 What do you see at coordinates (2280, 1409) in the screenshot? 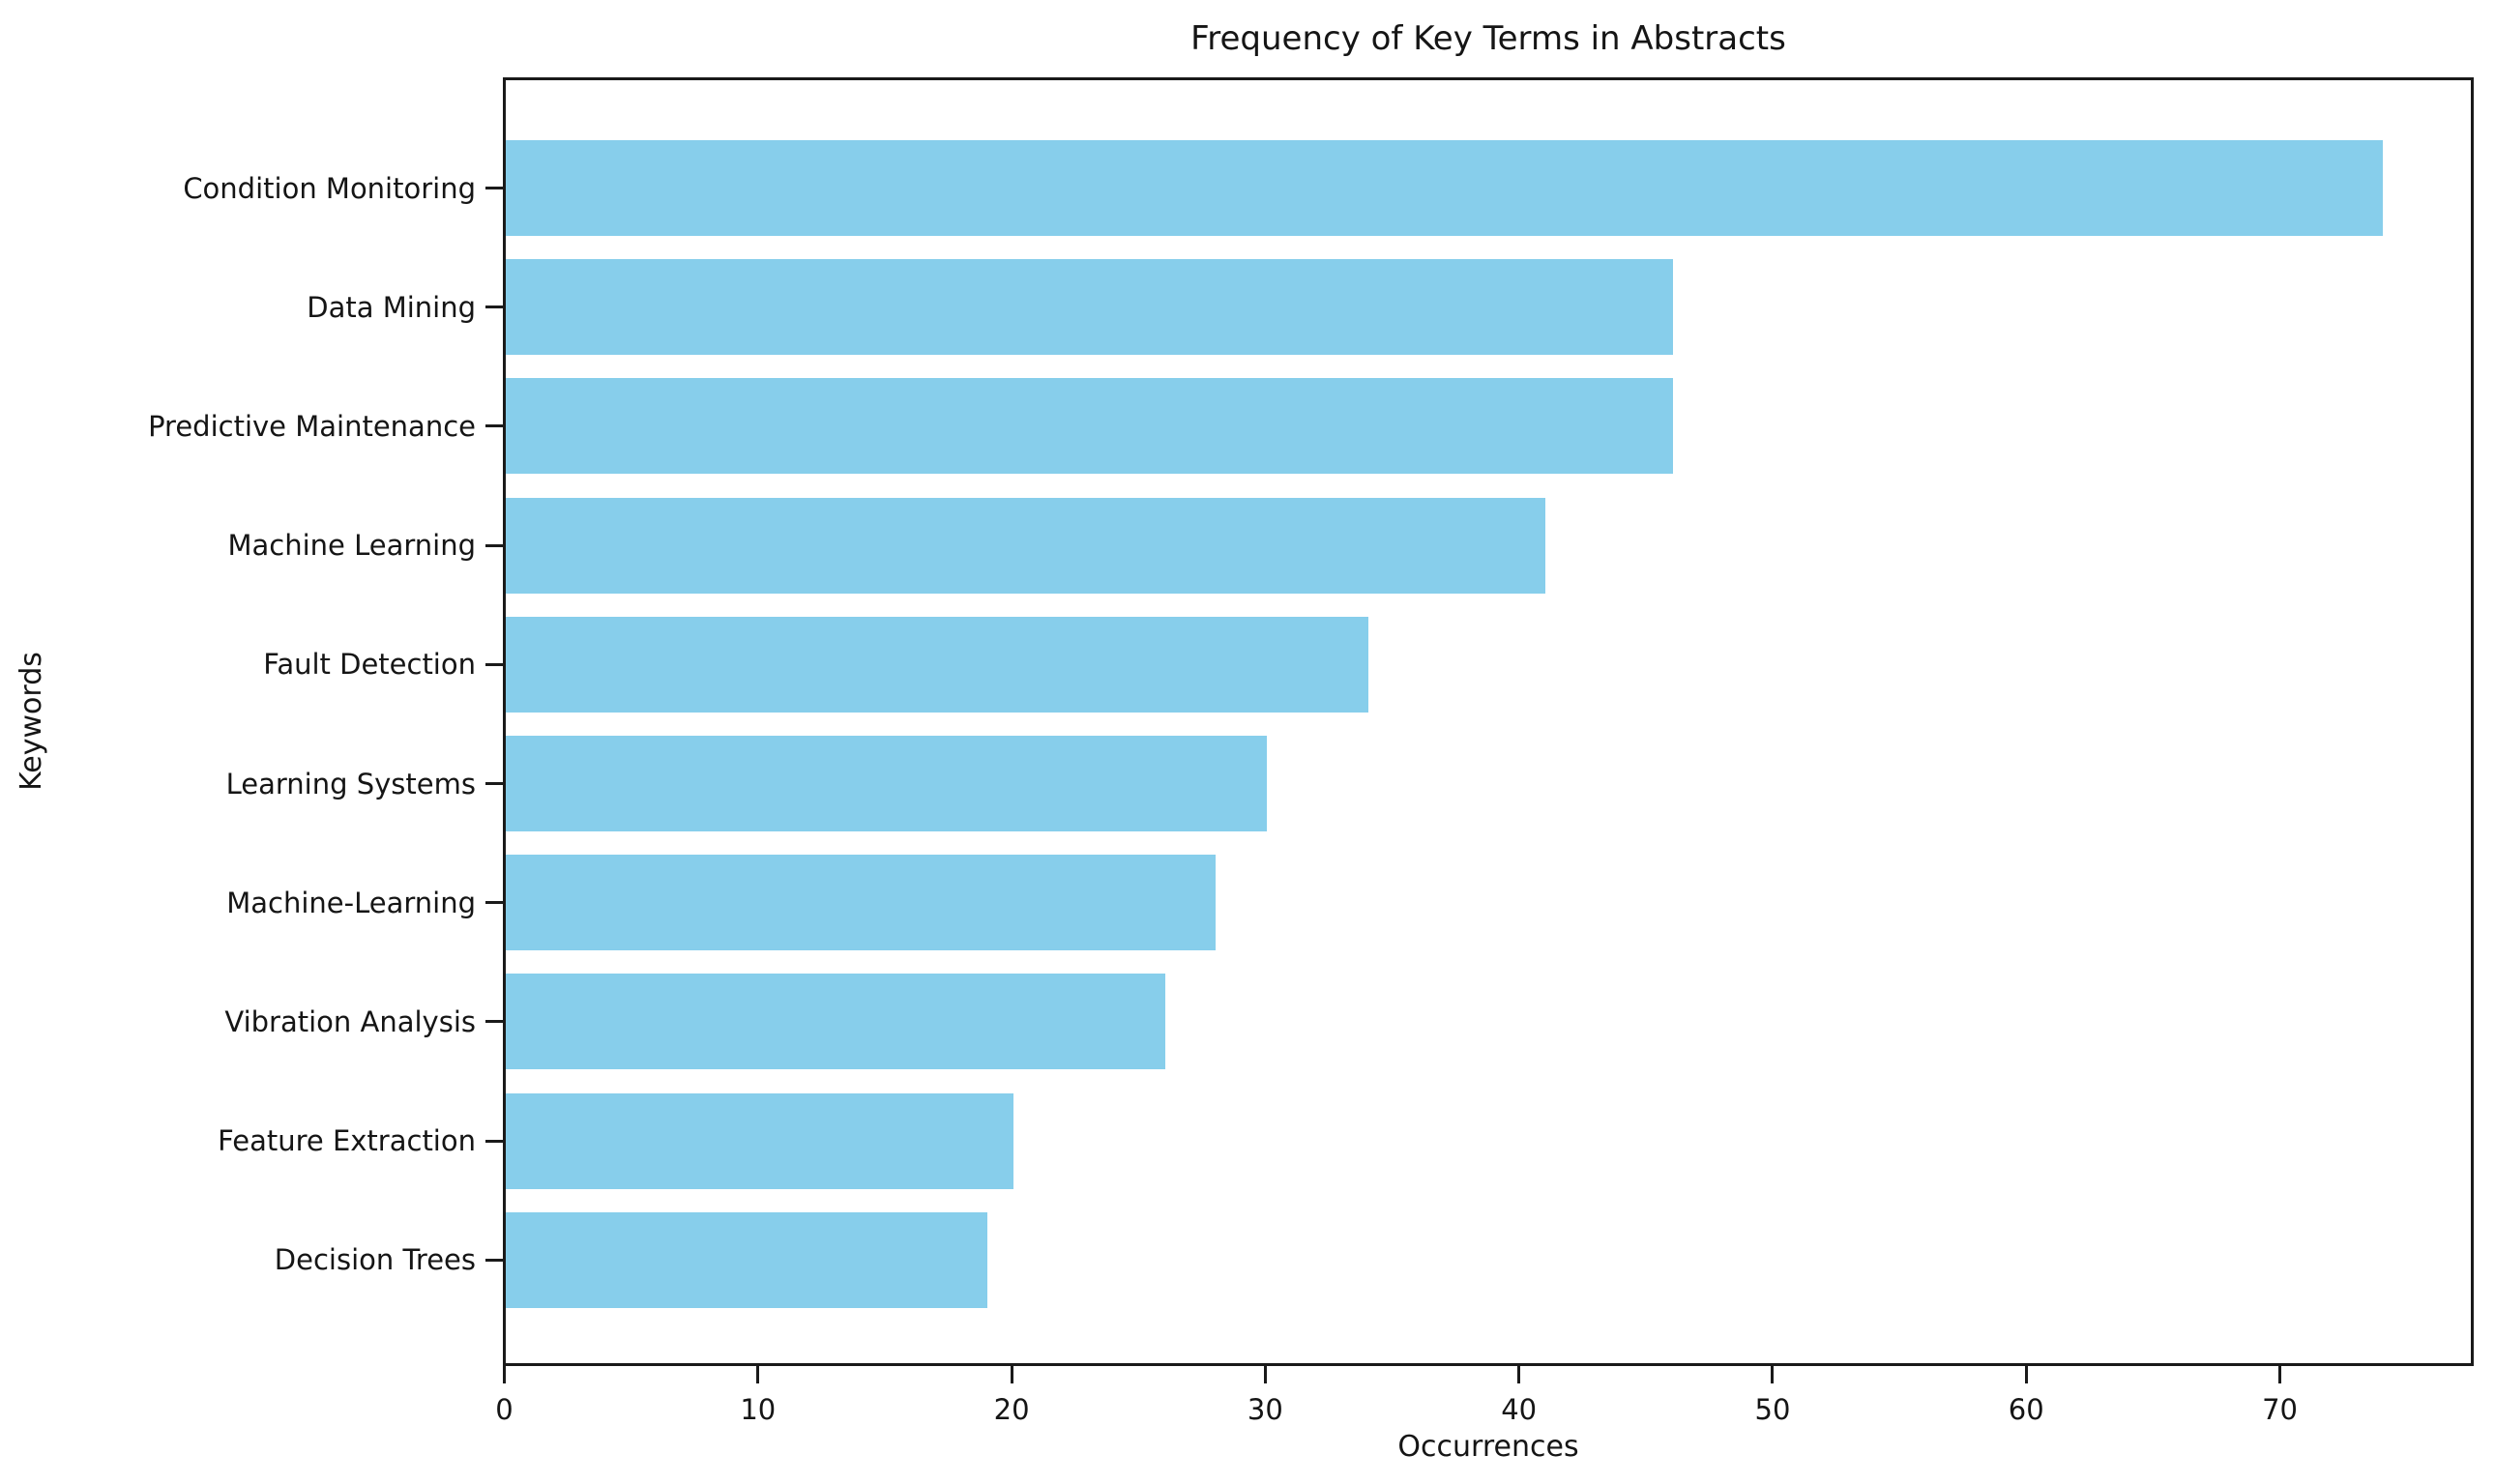
I see `x-tick-label: 70` at bounding box center [2280, 1409].